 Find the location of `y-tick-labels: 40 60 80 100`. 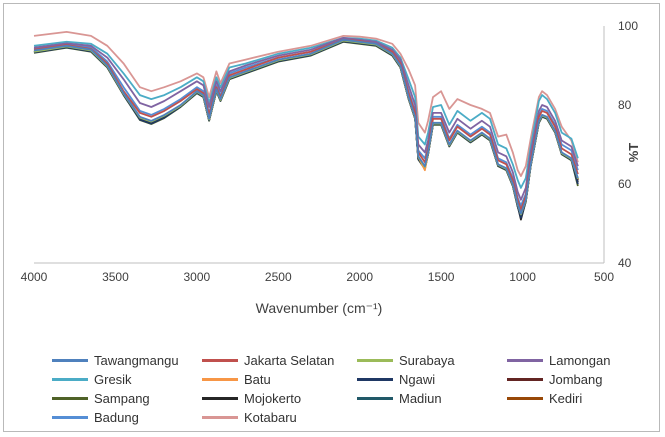

y-tick-labels: 40 60 80 100 is located at coordinates (628, 144).